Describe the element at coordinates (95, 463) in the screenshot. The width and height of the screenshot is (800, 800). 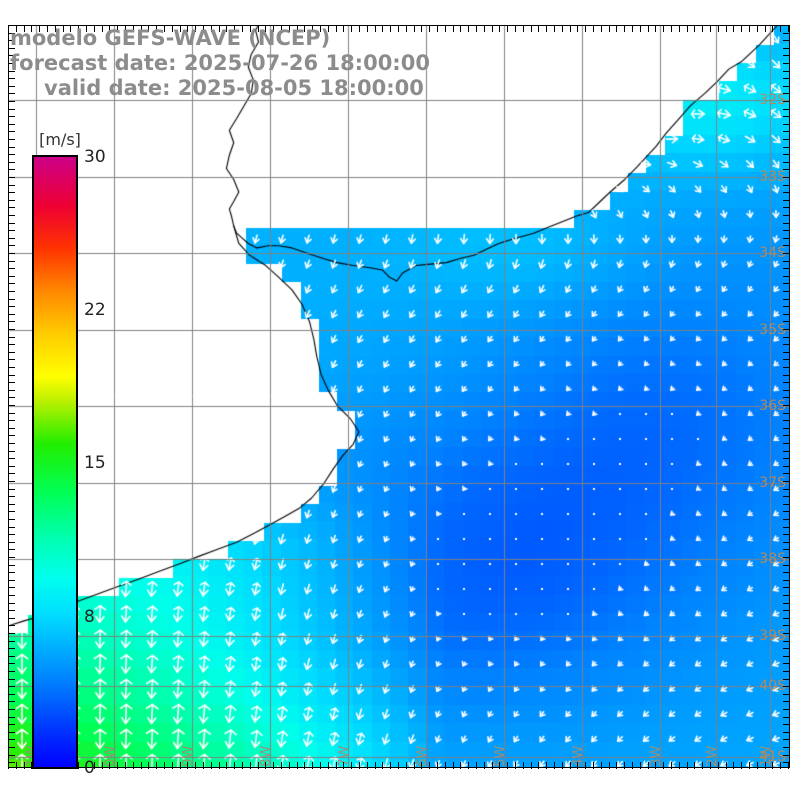
I see `colorbar-tick-15: 15` at that location.